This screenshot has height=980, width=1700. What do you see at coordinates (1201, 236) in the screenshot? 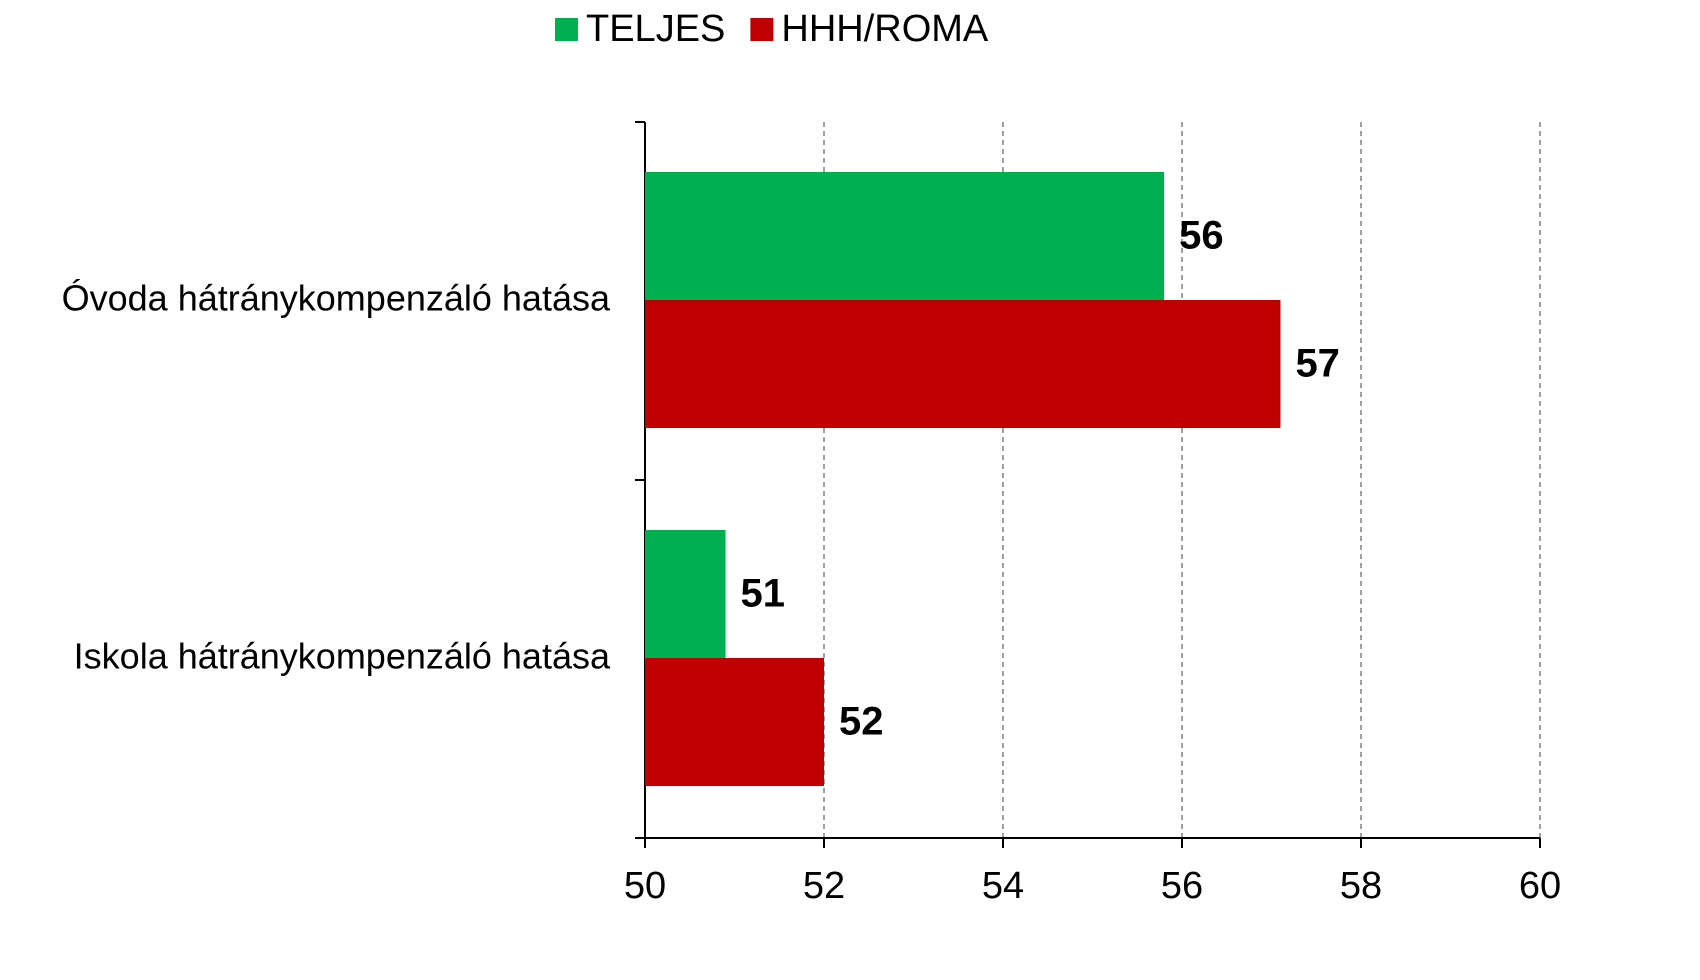
I see `data-label: 56` at bounding box center [1201, 236].